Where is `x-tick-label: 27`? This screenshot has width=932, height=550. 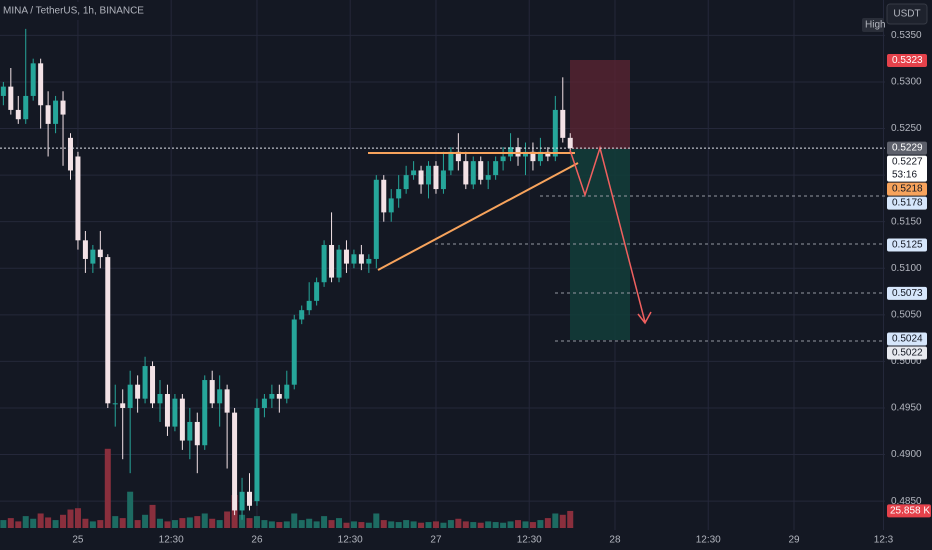 x-tick-label: 27 is located at coordinates (436, 540).